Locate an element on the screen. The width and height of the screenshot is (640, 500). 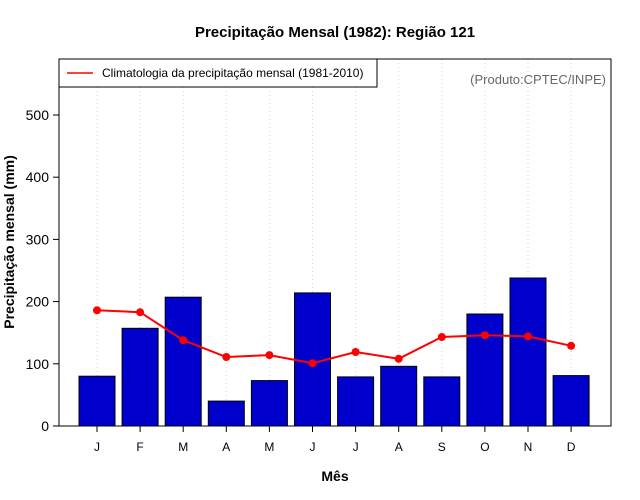
y-tick-label: 100 is located at coordinates (38, 364).